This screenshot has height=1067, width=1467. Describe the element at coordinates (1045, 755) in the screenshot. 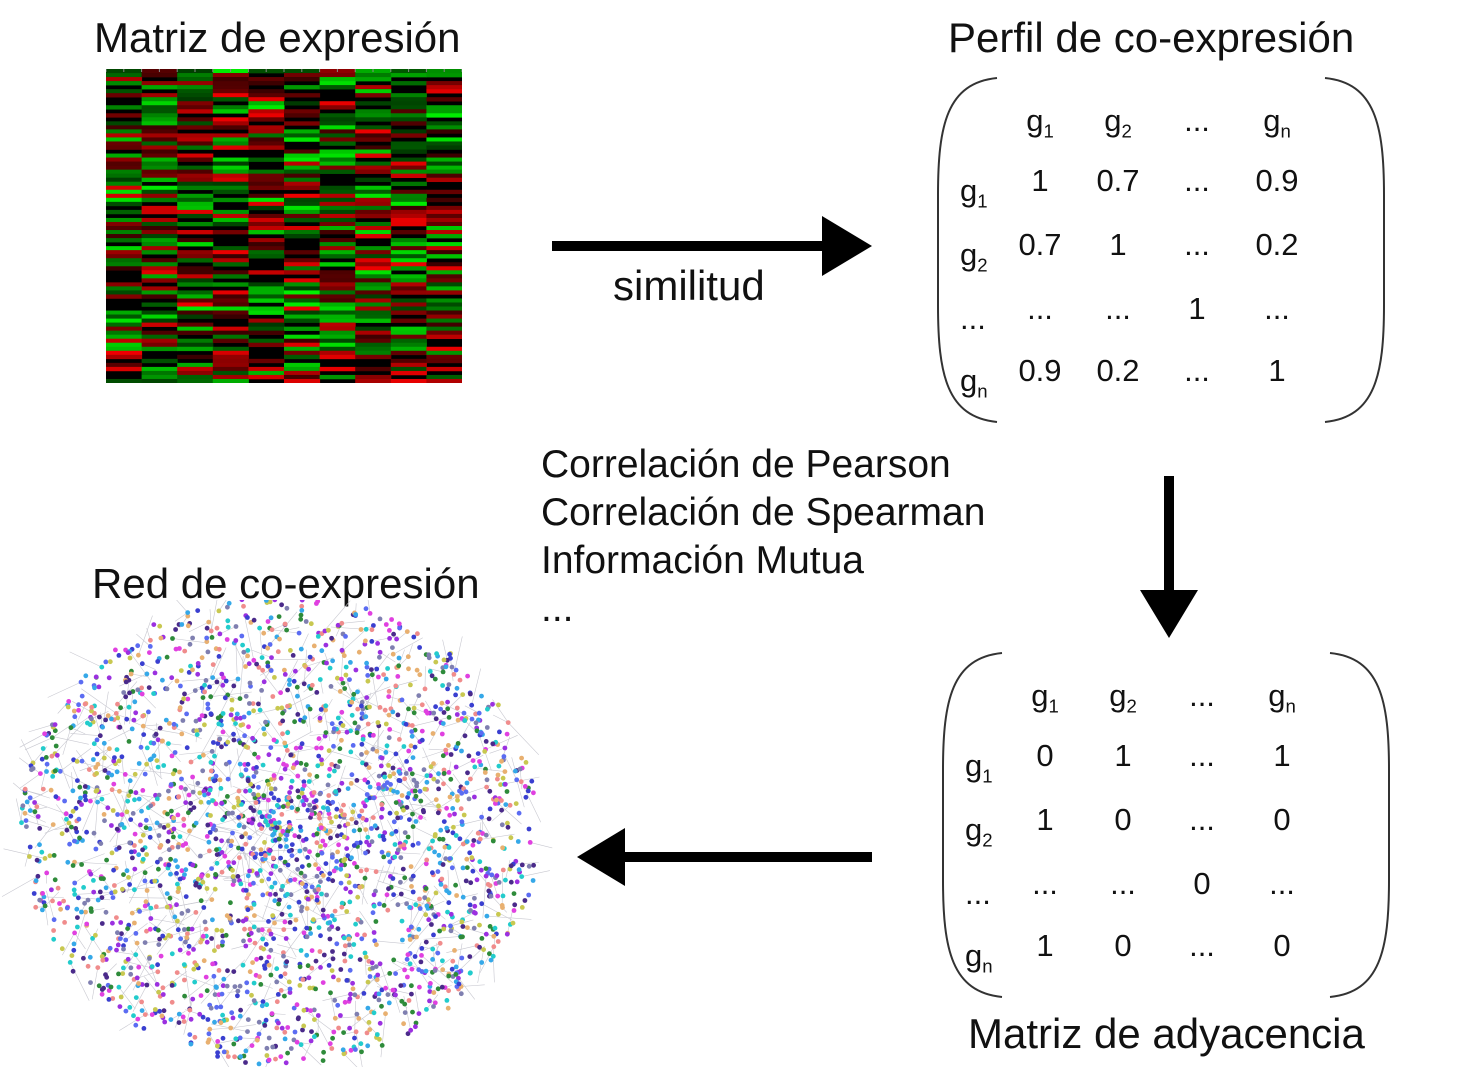

I see `adjacency-cell: 0` at that location.